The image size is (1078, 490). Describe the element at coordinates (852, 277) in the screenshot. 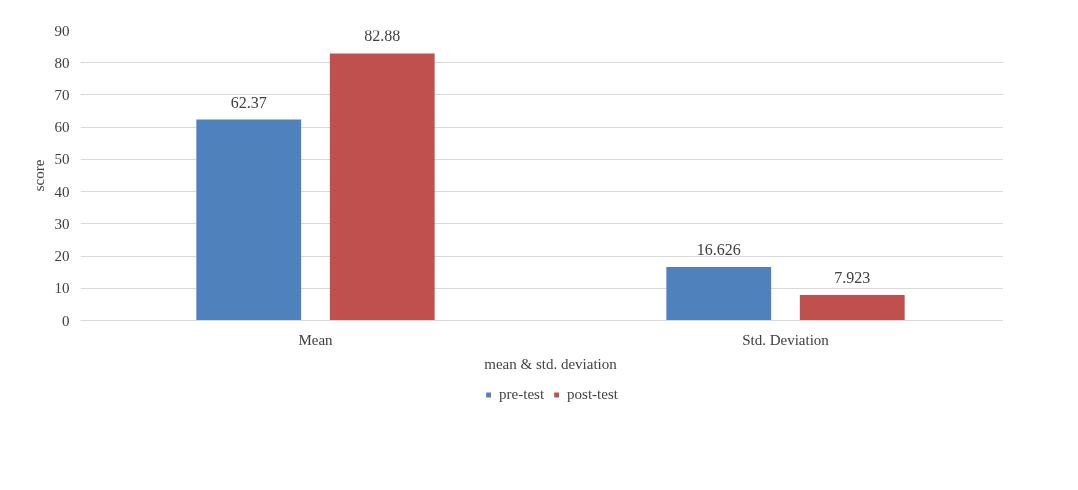

I see `data-label: 7.923` at that location.